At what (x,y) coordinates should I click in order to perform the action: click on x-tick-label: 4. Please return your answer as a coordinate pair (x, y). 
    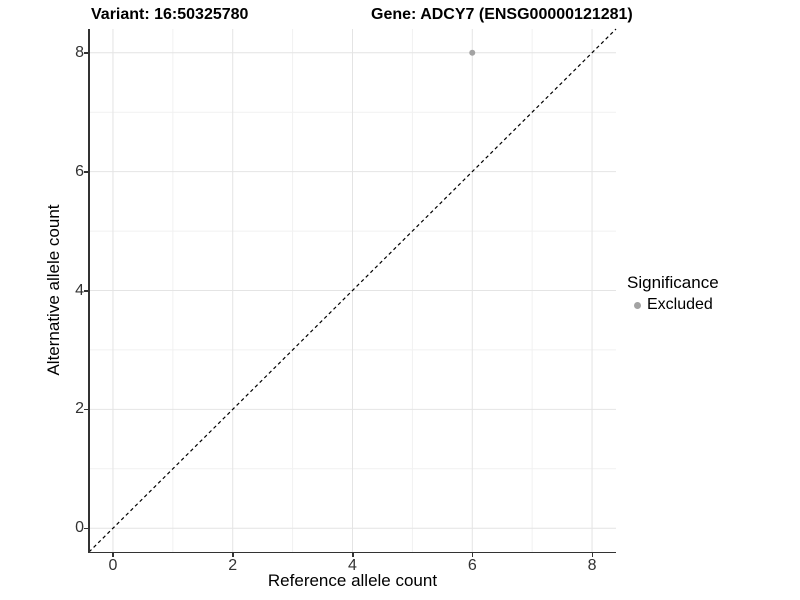
    Looking at the image, I should click on (352, 565).